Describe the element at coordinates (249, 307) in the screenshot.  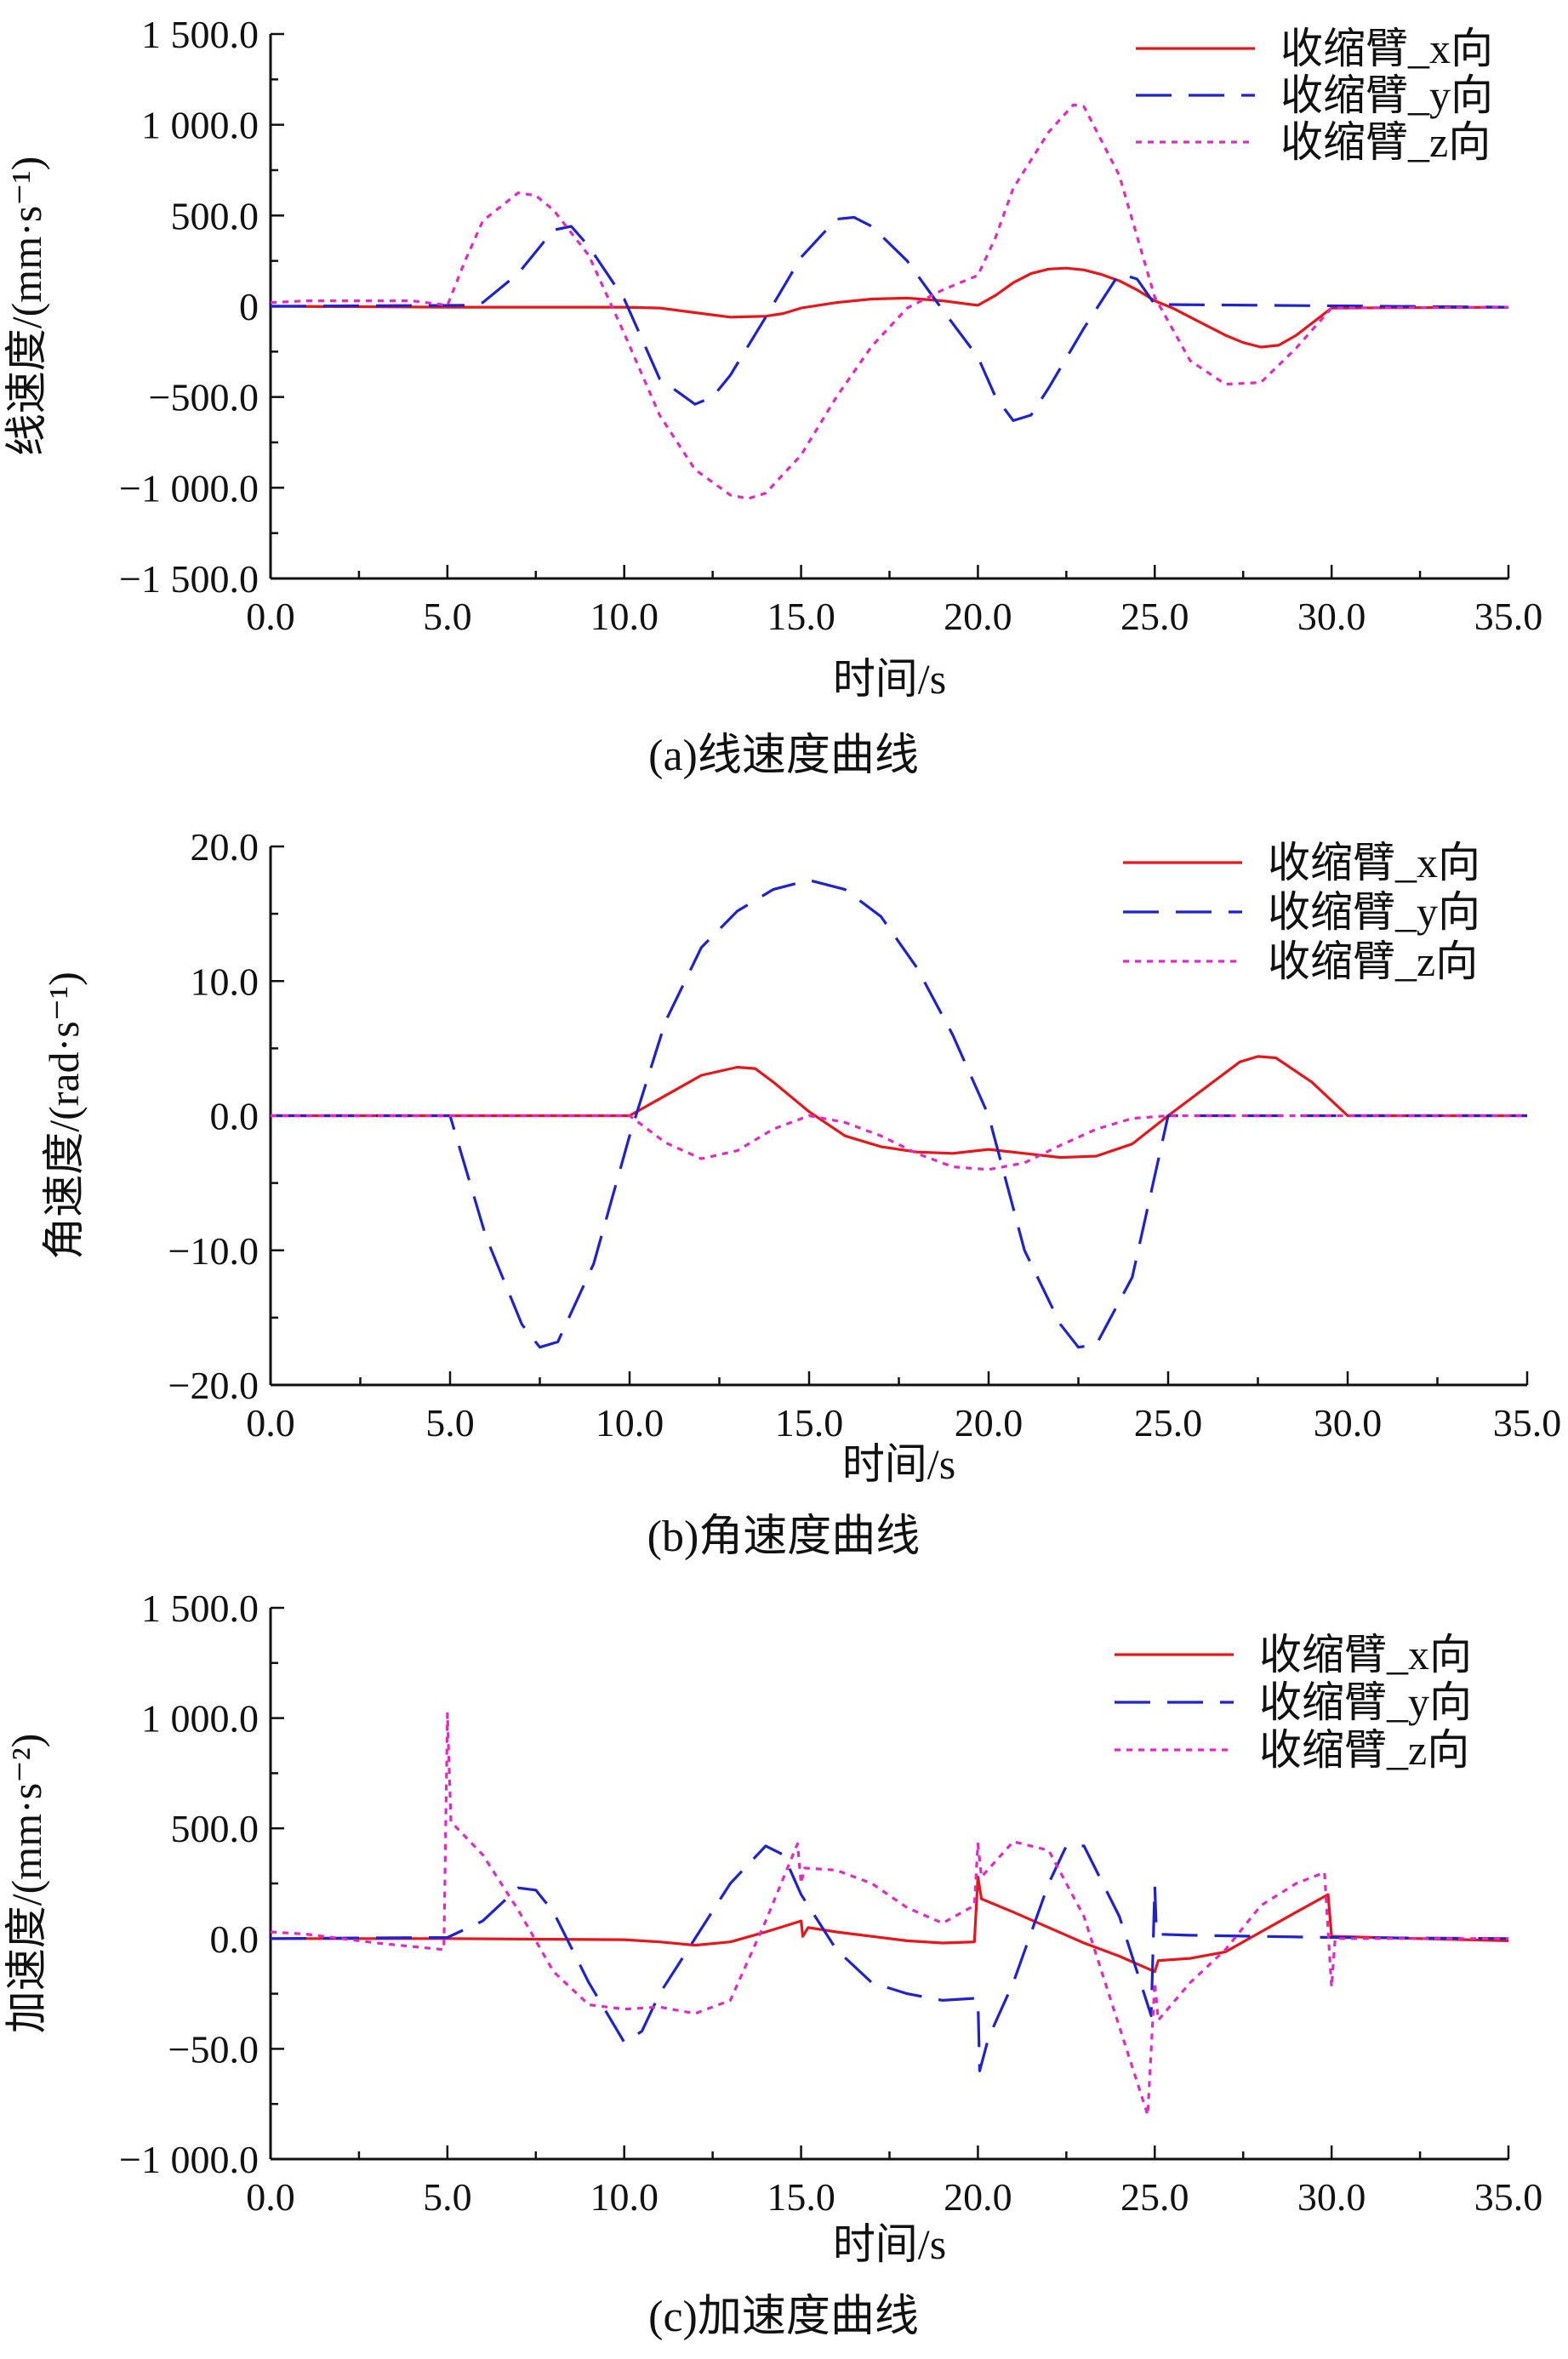
I see `y-tick-label: 0` at that location.